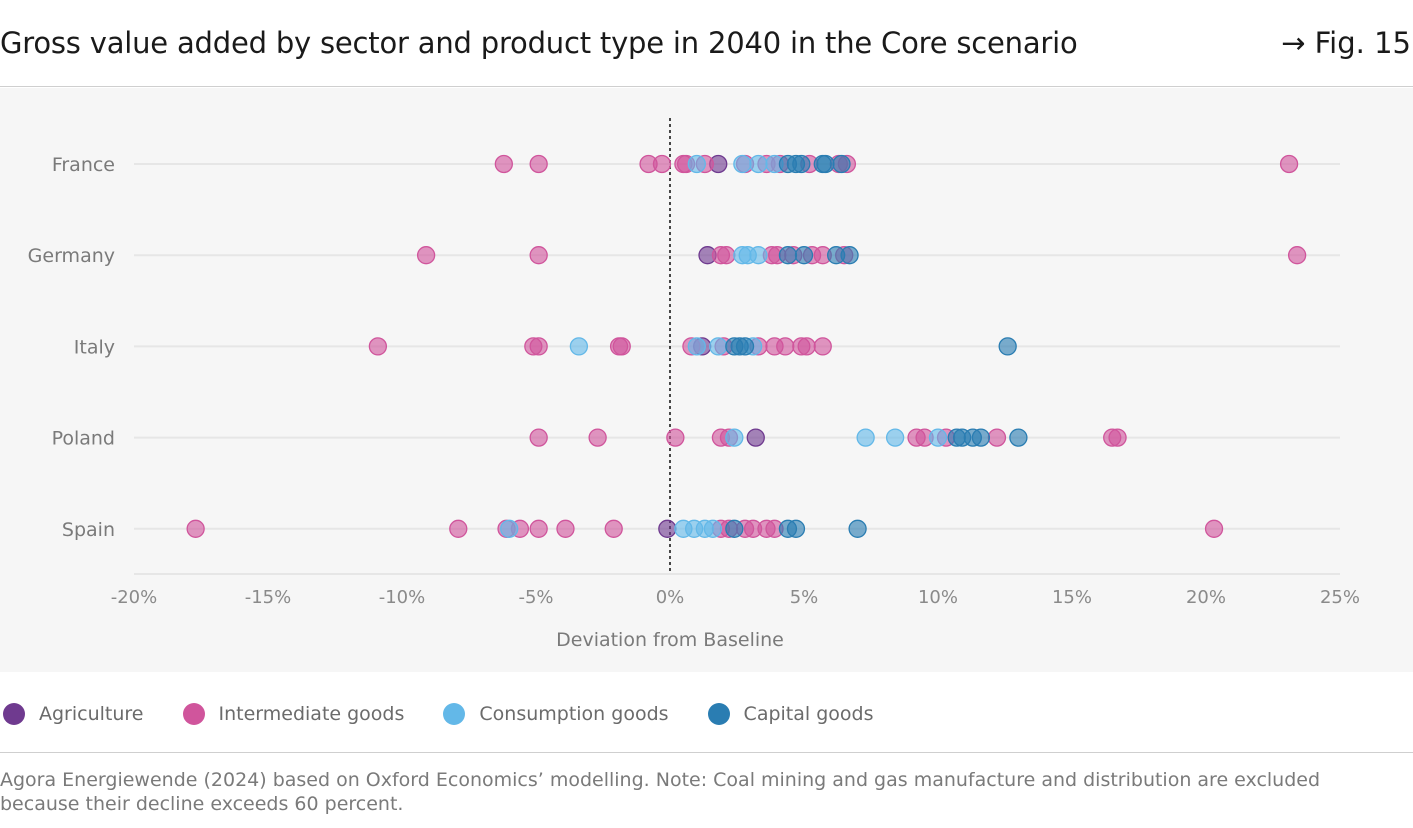 The image size is (1413, 828). What do you see at coordinates (535, 597) in the screenshot?
I see `x-tick-label: -5%` at bounding box center [535, 597].